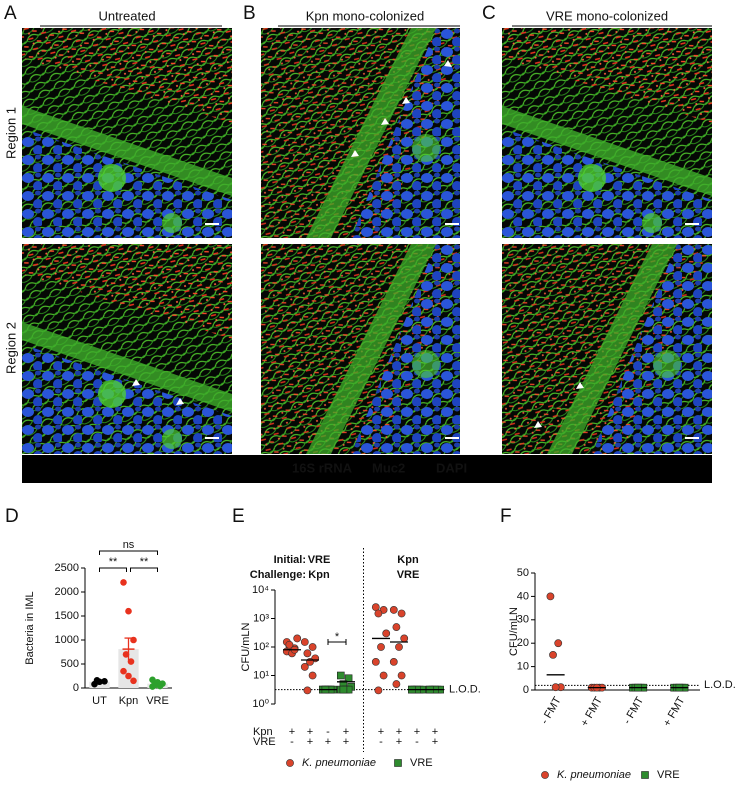 The height and width of the screenshot is (785, 737). Describe the element at coordinates (128, 552) in the screenshot. I see `significance-bracket` at that location.